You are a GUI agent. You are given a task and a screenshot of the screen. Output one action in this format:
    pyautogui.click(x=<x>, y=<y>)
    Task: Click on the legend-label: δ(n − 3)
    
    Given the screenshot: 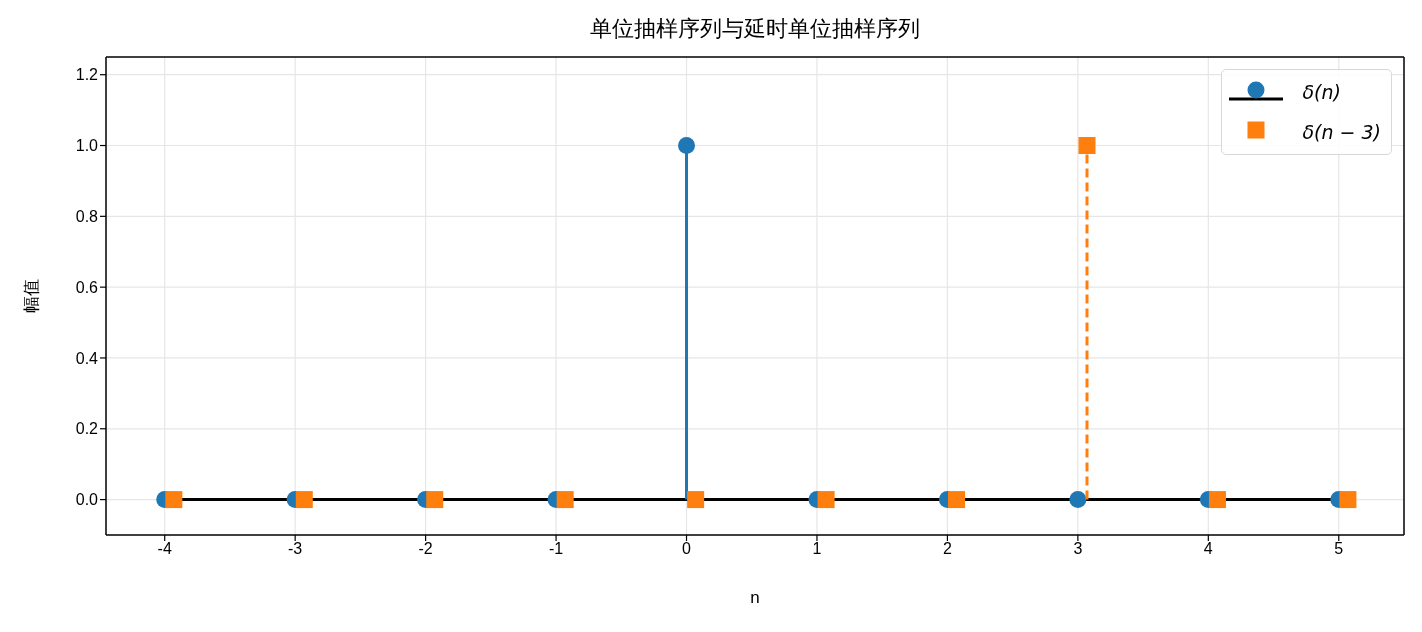 What is the action you would take?
    pyautogui.click(x=1341, y=132)
    